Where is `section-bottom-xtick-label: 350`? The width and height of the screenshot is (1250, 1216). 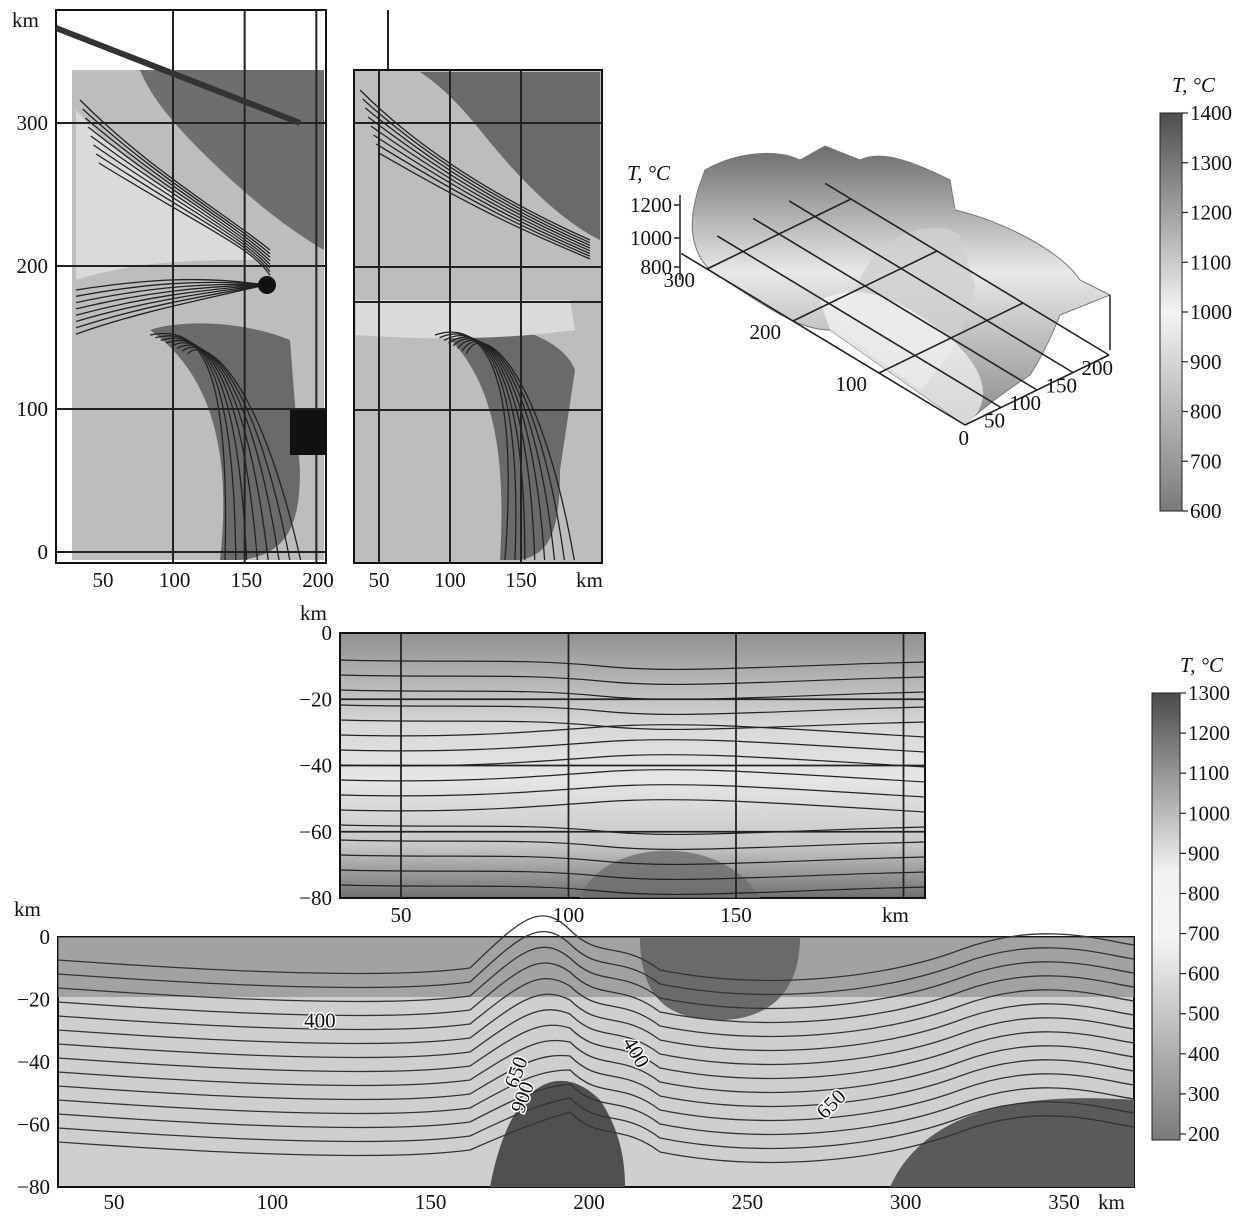
section-bottom-xtick-label: 350 is located at coordinates (1064, 1202).